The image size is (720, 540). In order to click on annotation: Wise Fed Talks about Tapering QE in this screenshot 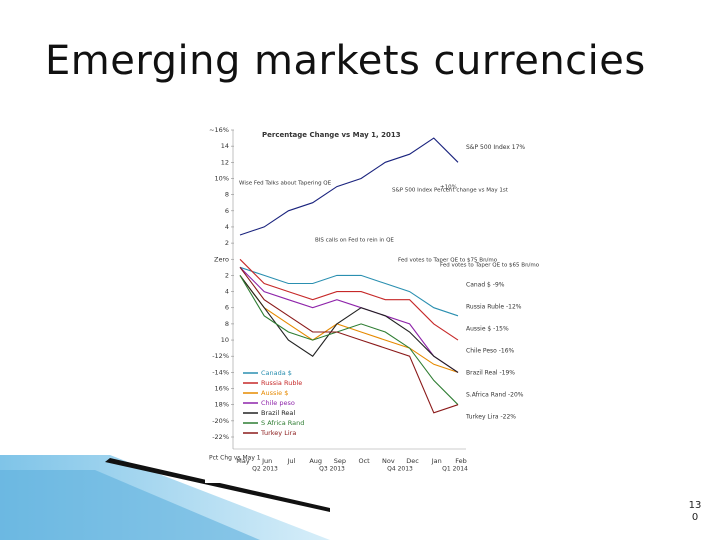, I will do `click(285, 184)`.